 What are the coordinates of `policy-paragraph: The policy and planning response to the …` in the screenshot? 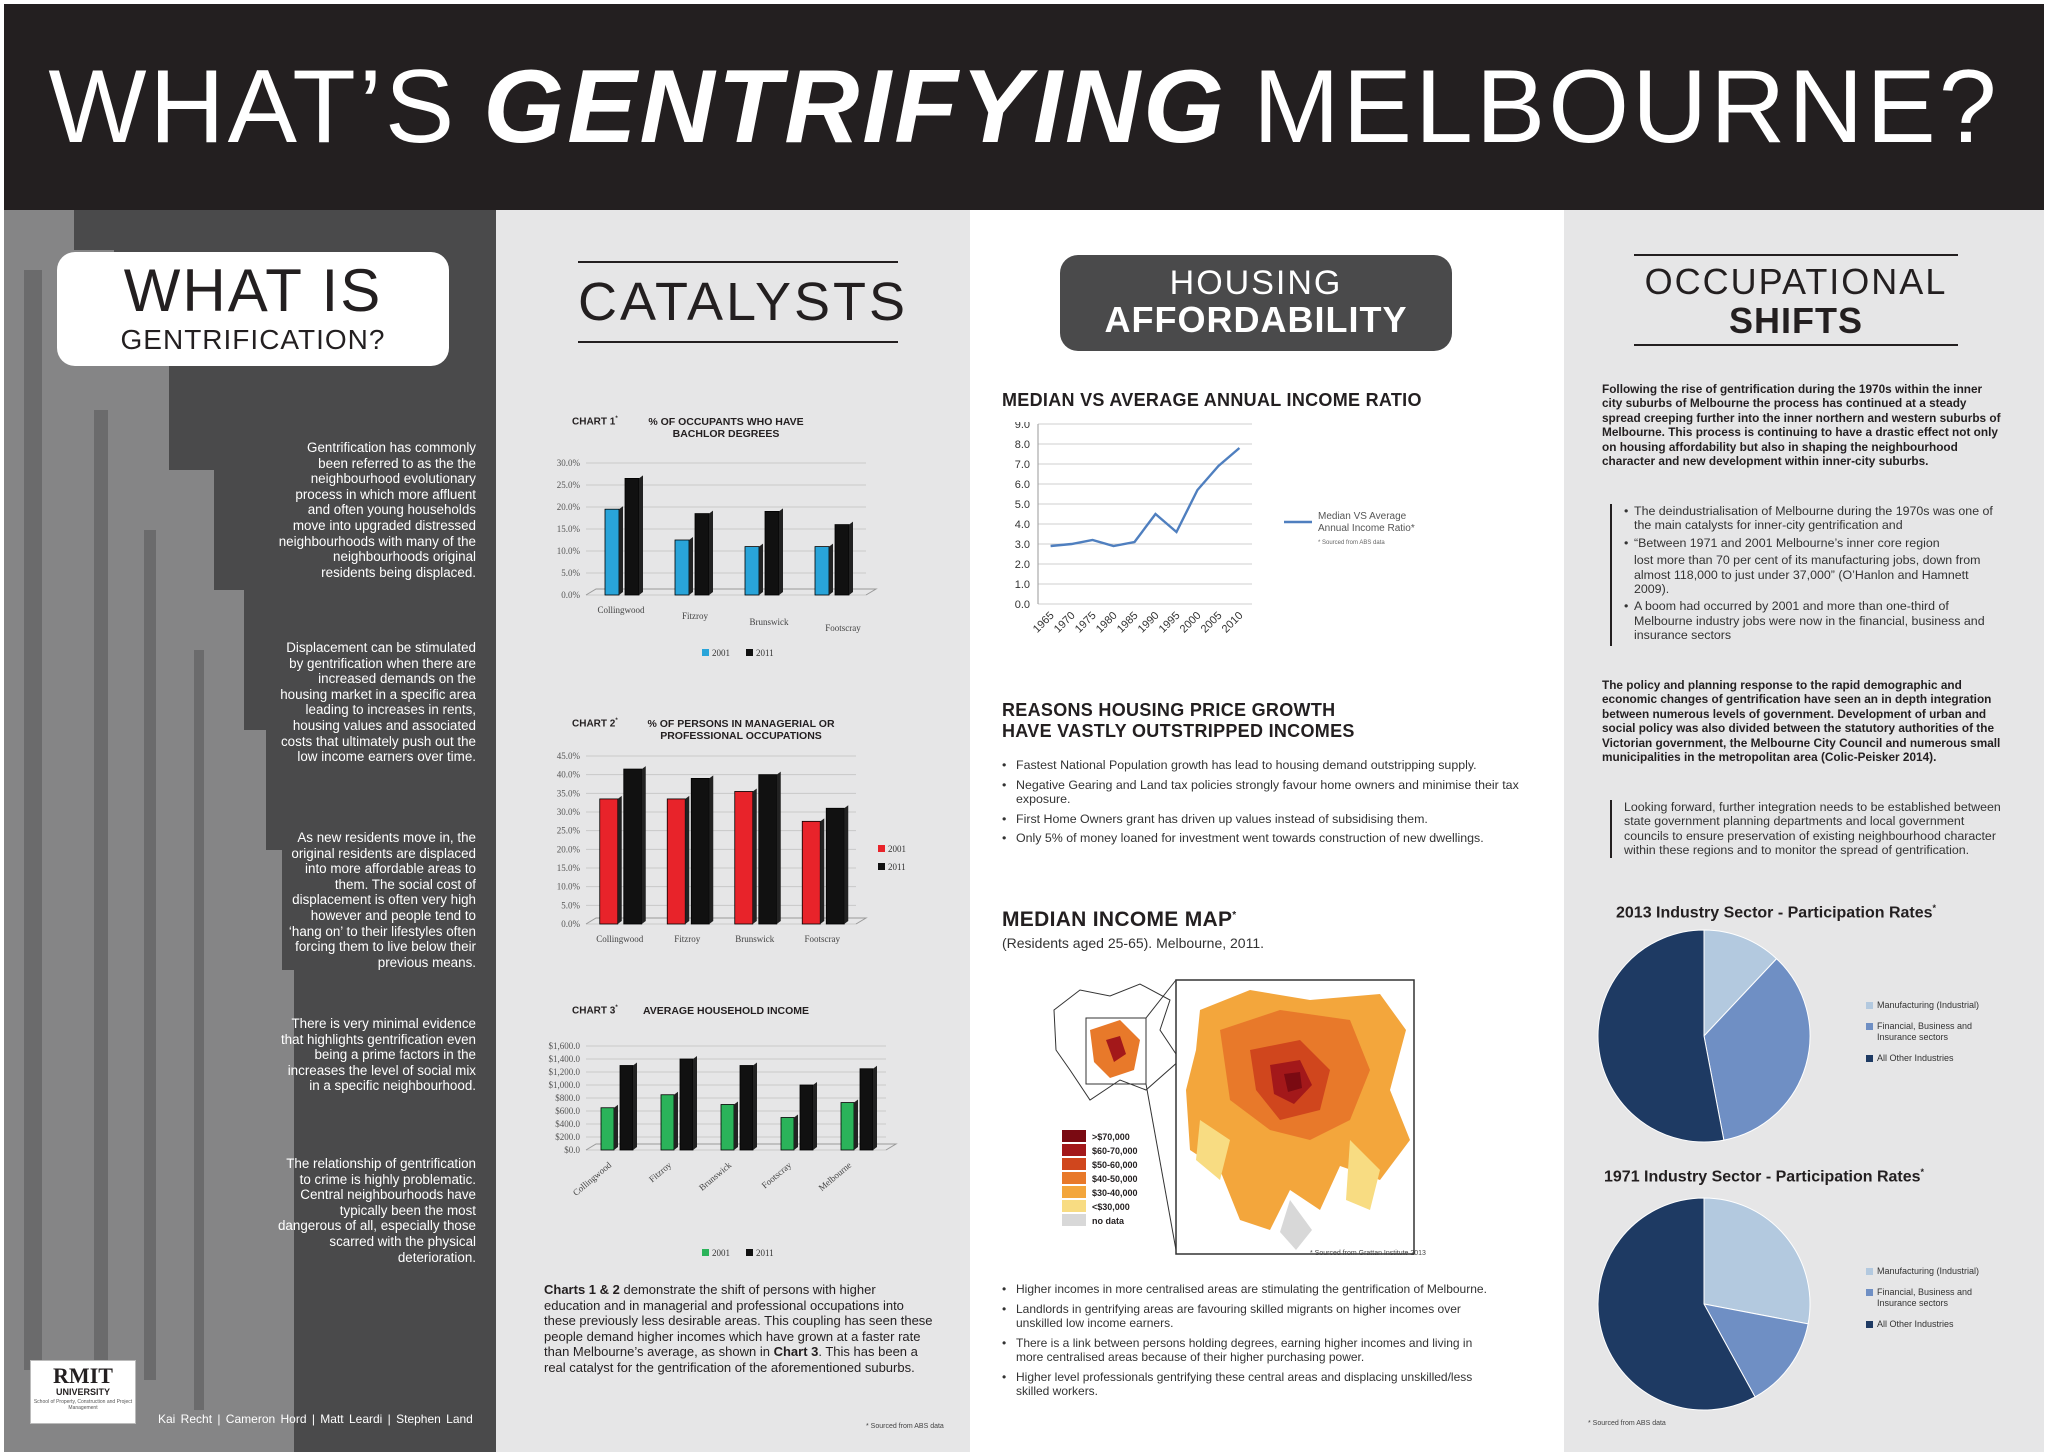 It's located at (1801, 721).